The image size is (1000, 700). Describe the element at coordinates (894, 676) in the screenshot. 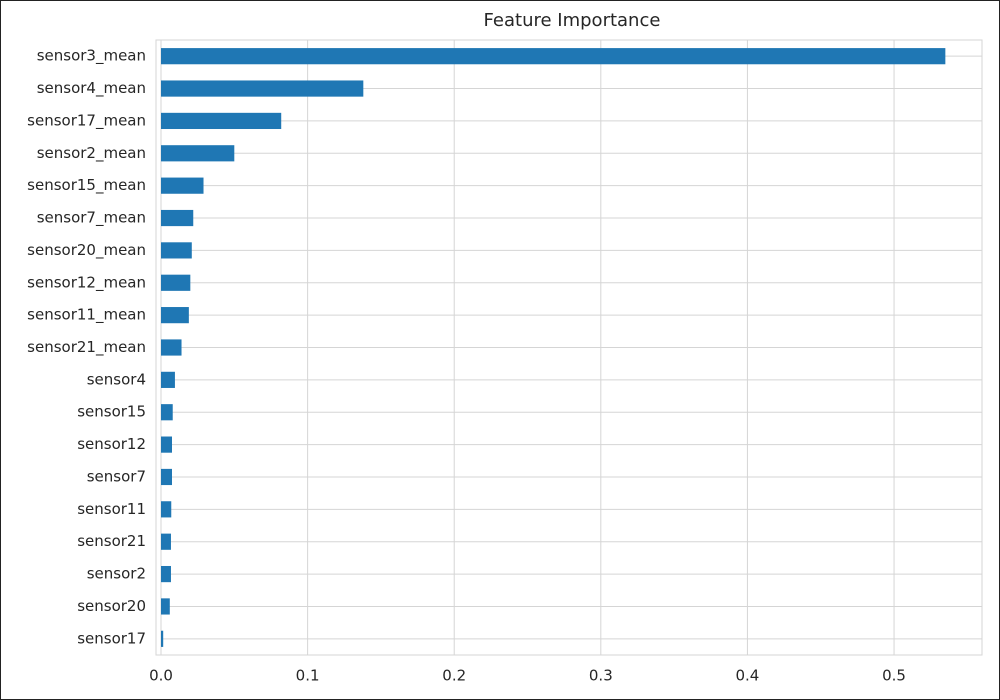

I see `x-tick-label: 0.5` at that location.